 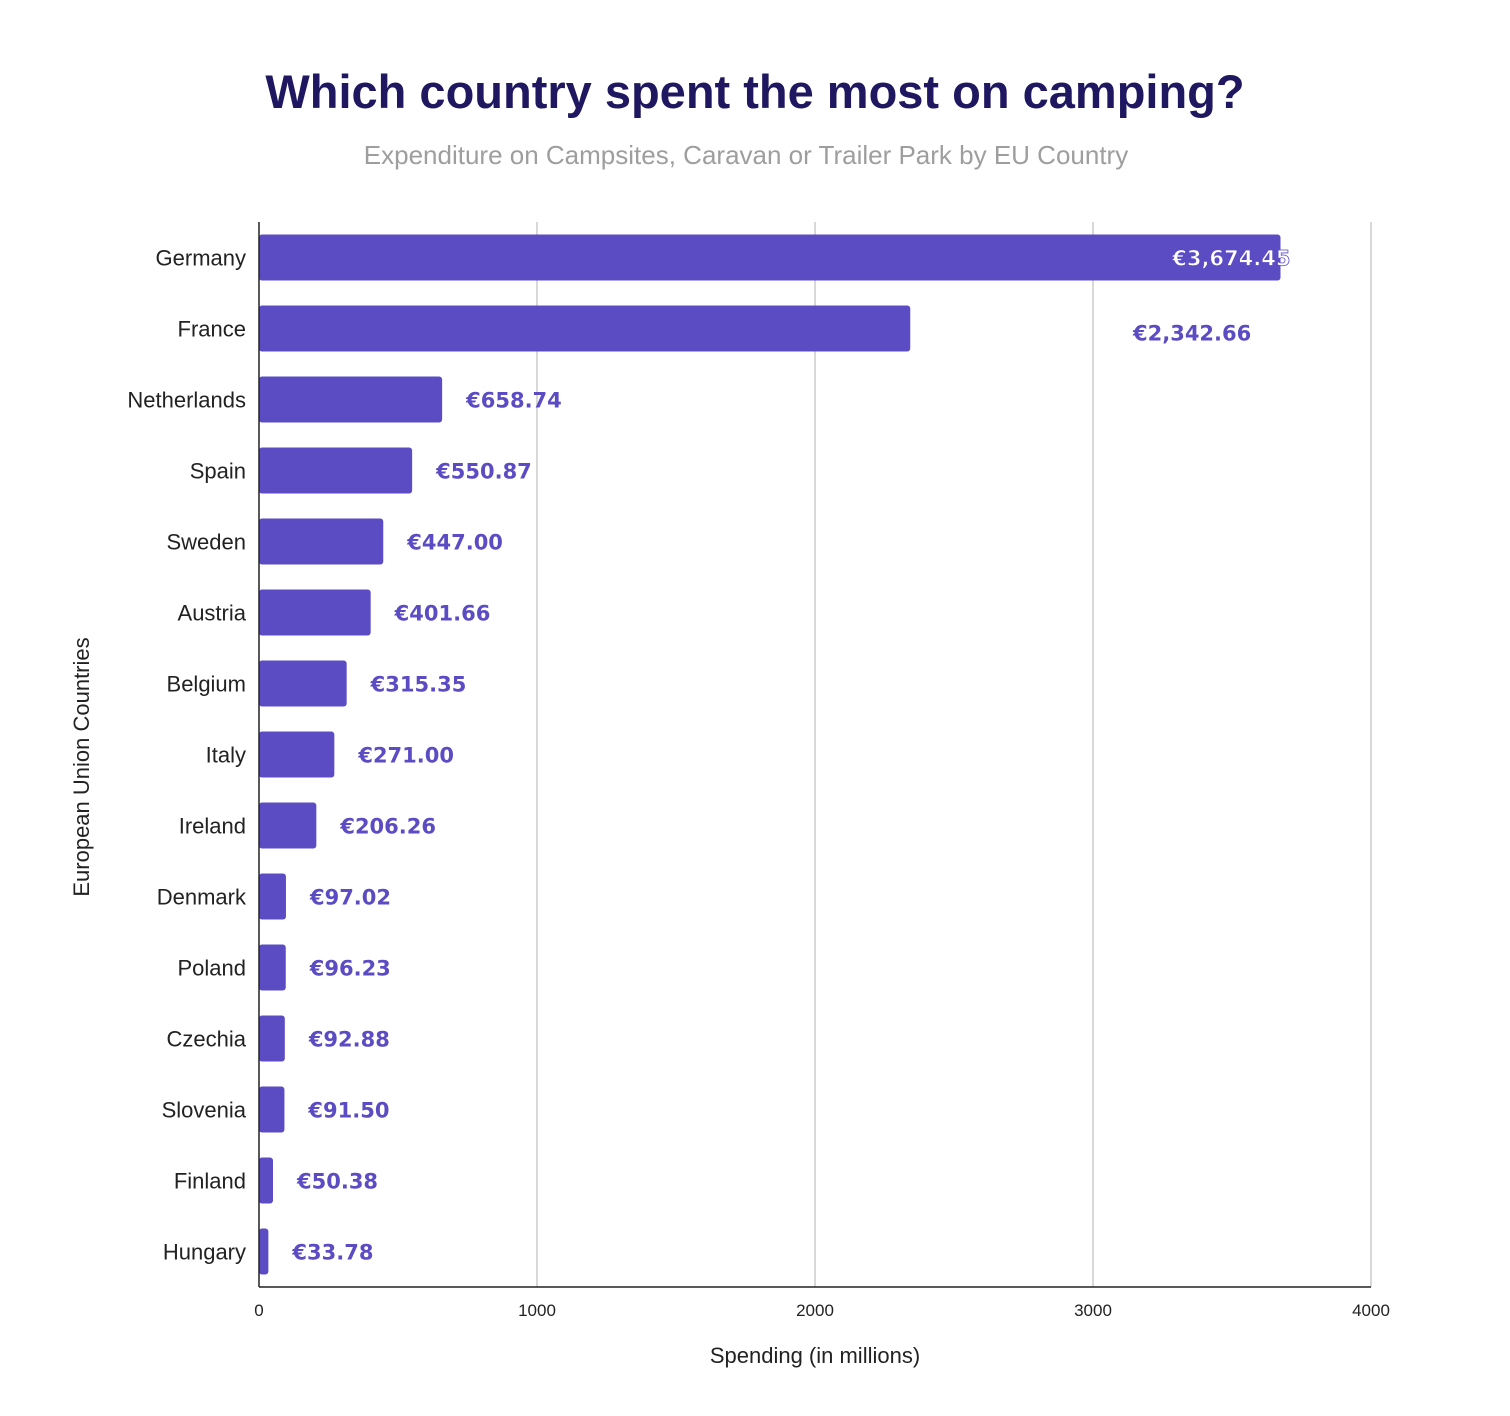 What do you see at coordinates (442, 614) in the screenshot?
I see `data-label: €401.66` at bounding box center [442, 614].